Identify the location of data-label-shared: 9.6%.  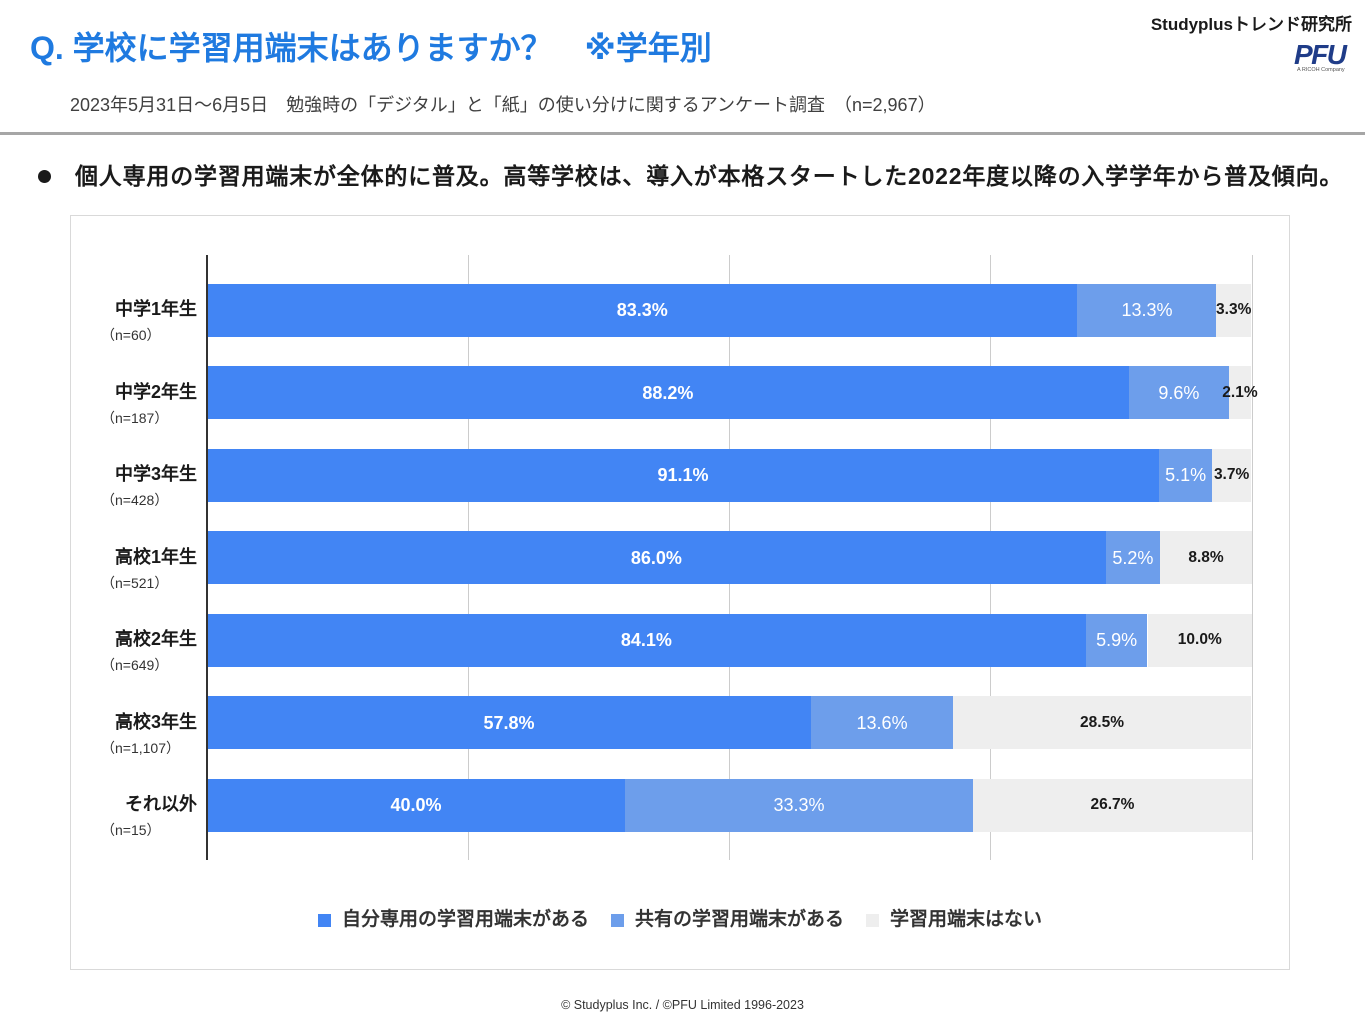
(1179, 392).